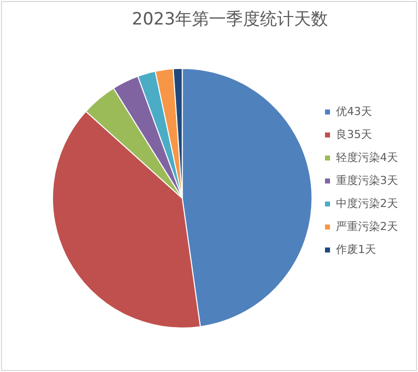 The width and height of the screenshot is (418, 372). Describe the element at coordinates (354, 134) in the screenshot. I see `legend-label: 良35天` at that location.